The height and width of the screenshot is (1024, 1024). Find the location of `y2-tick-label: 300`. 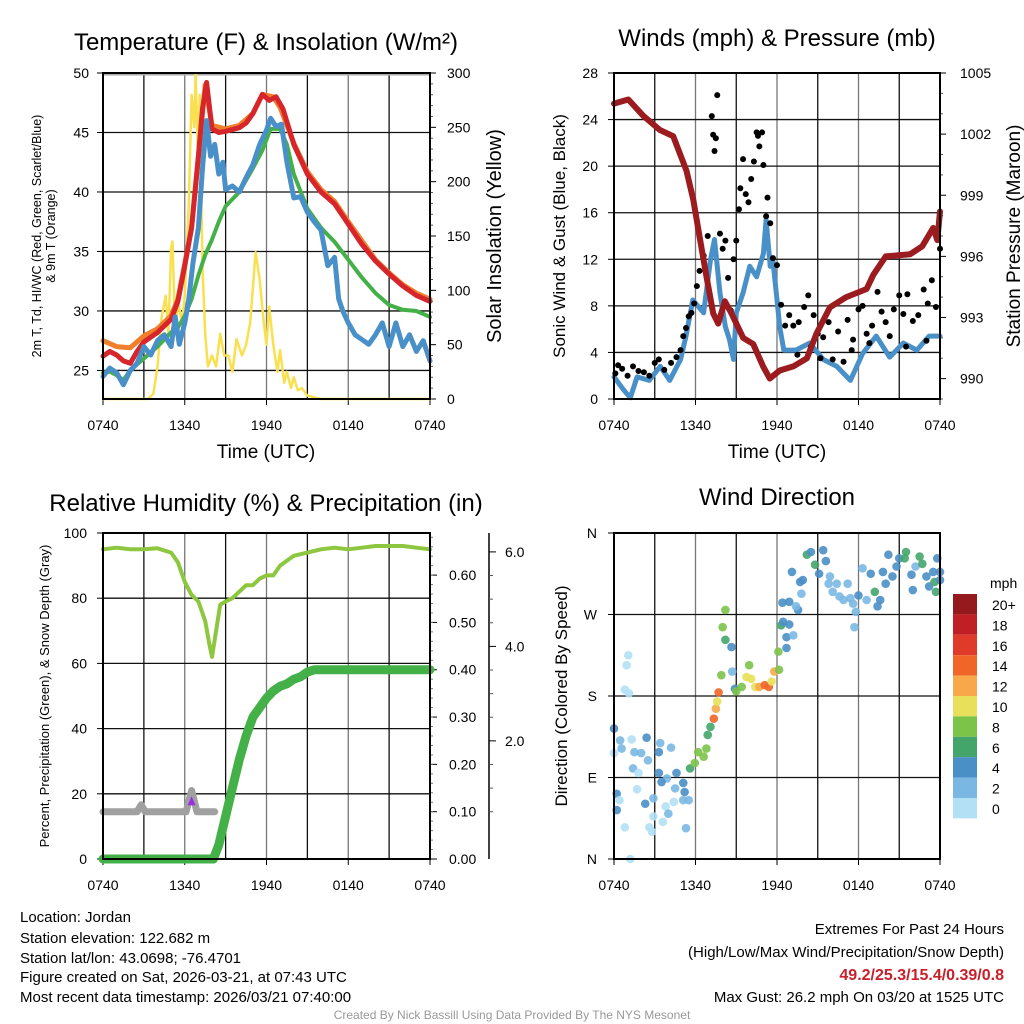

y2-tick-label: 300 is located at coordinates (459, 73).